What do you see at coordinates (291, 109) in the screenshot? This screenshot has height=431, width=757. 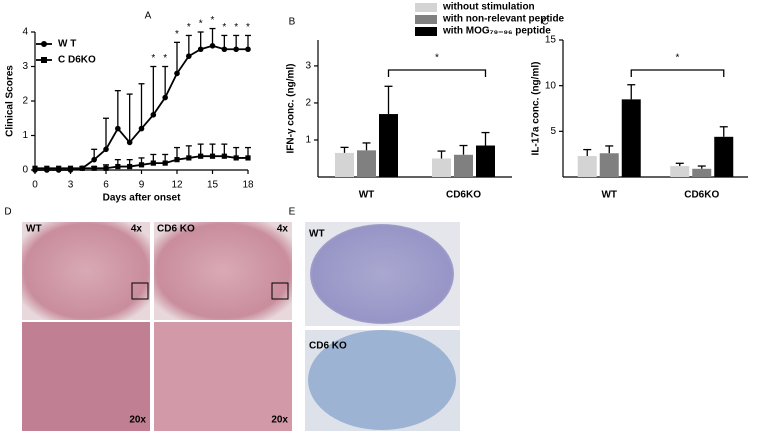 I see `y-axis-label: IFN-γ conc. (ng/ml)` at bounding box center [291, 109].